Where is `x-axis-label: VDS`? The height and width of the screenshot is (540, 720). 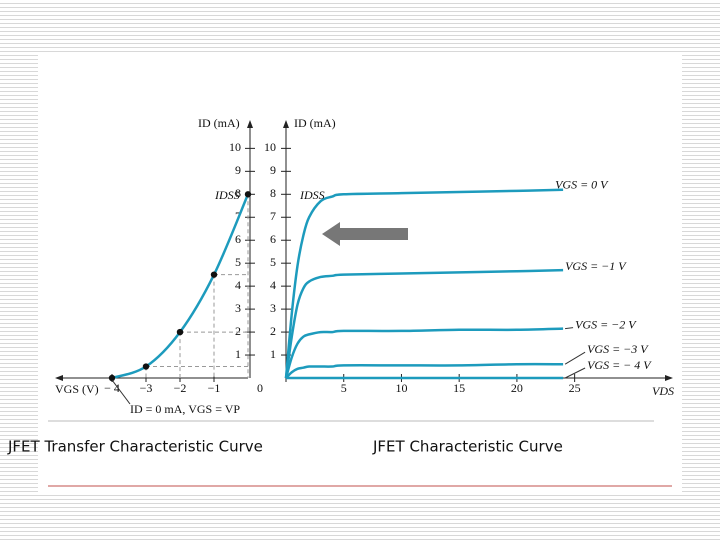 x-axis-label: VDS is located at coordinates (663, 391).